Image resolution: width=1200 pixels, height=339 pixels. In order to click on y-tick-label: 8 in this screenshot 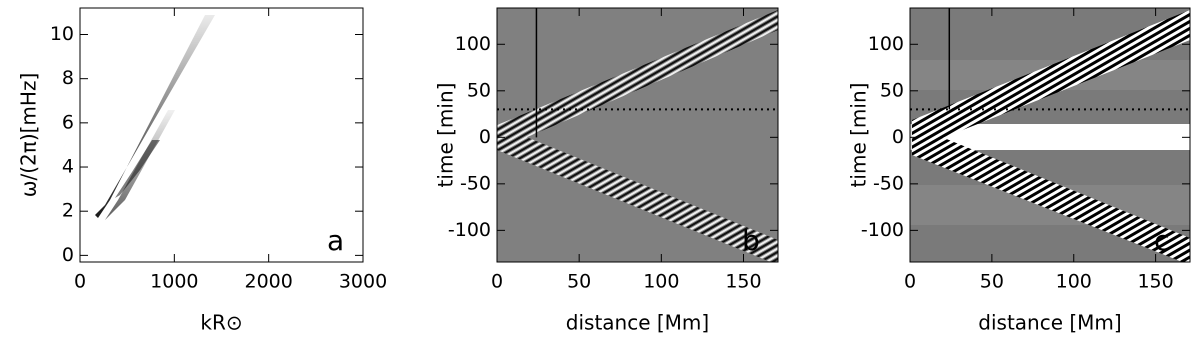, I will do `click(68, 78)`.